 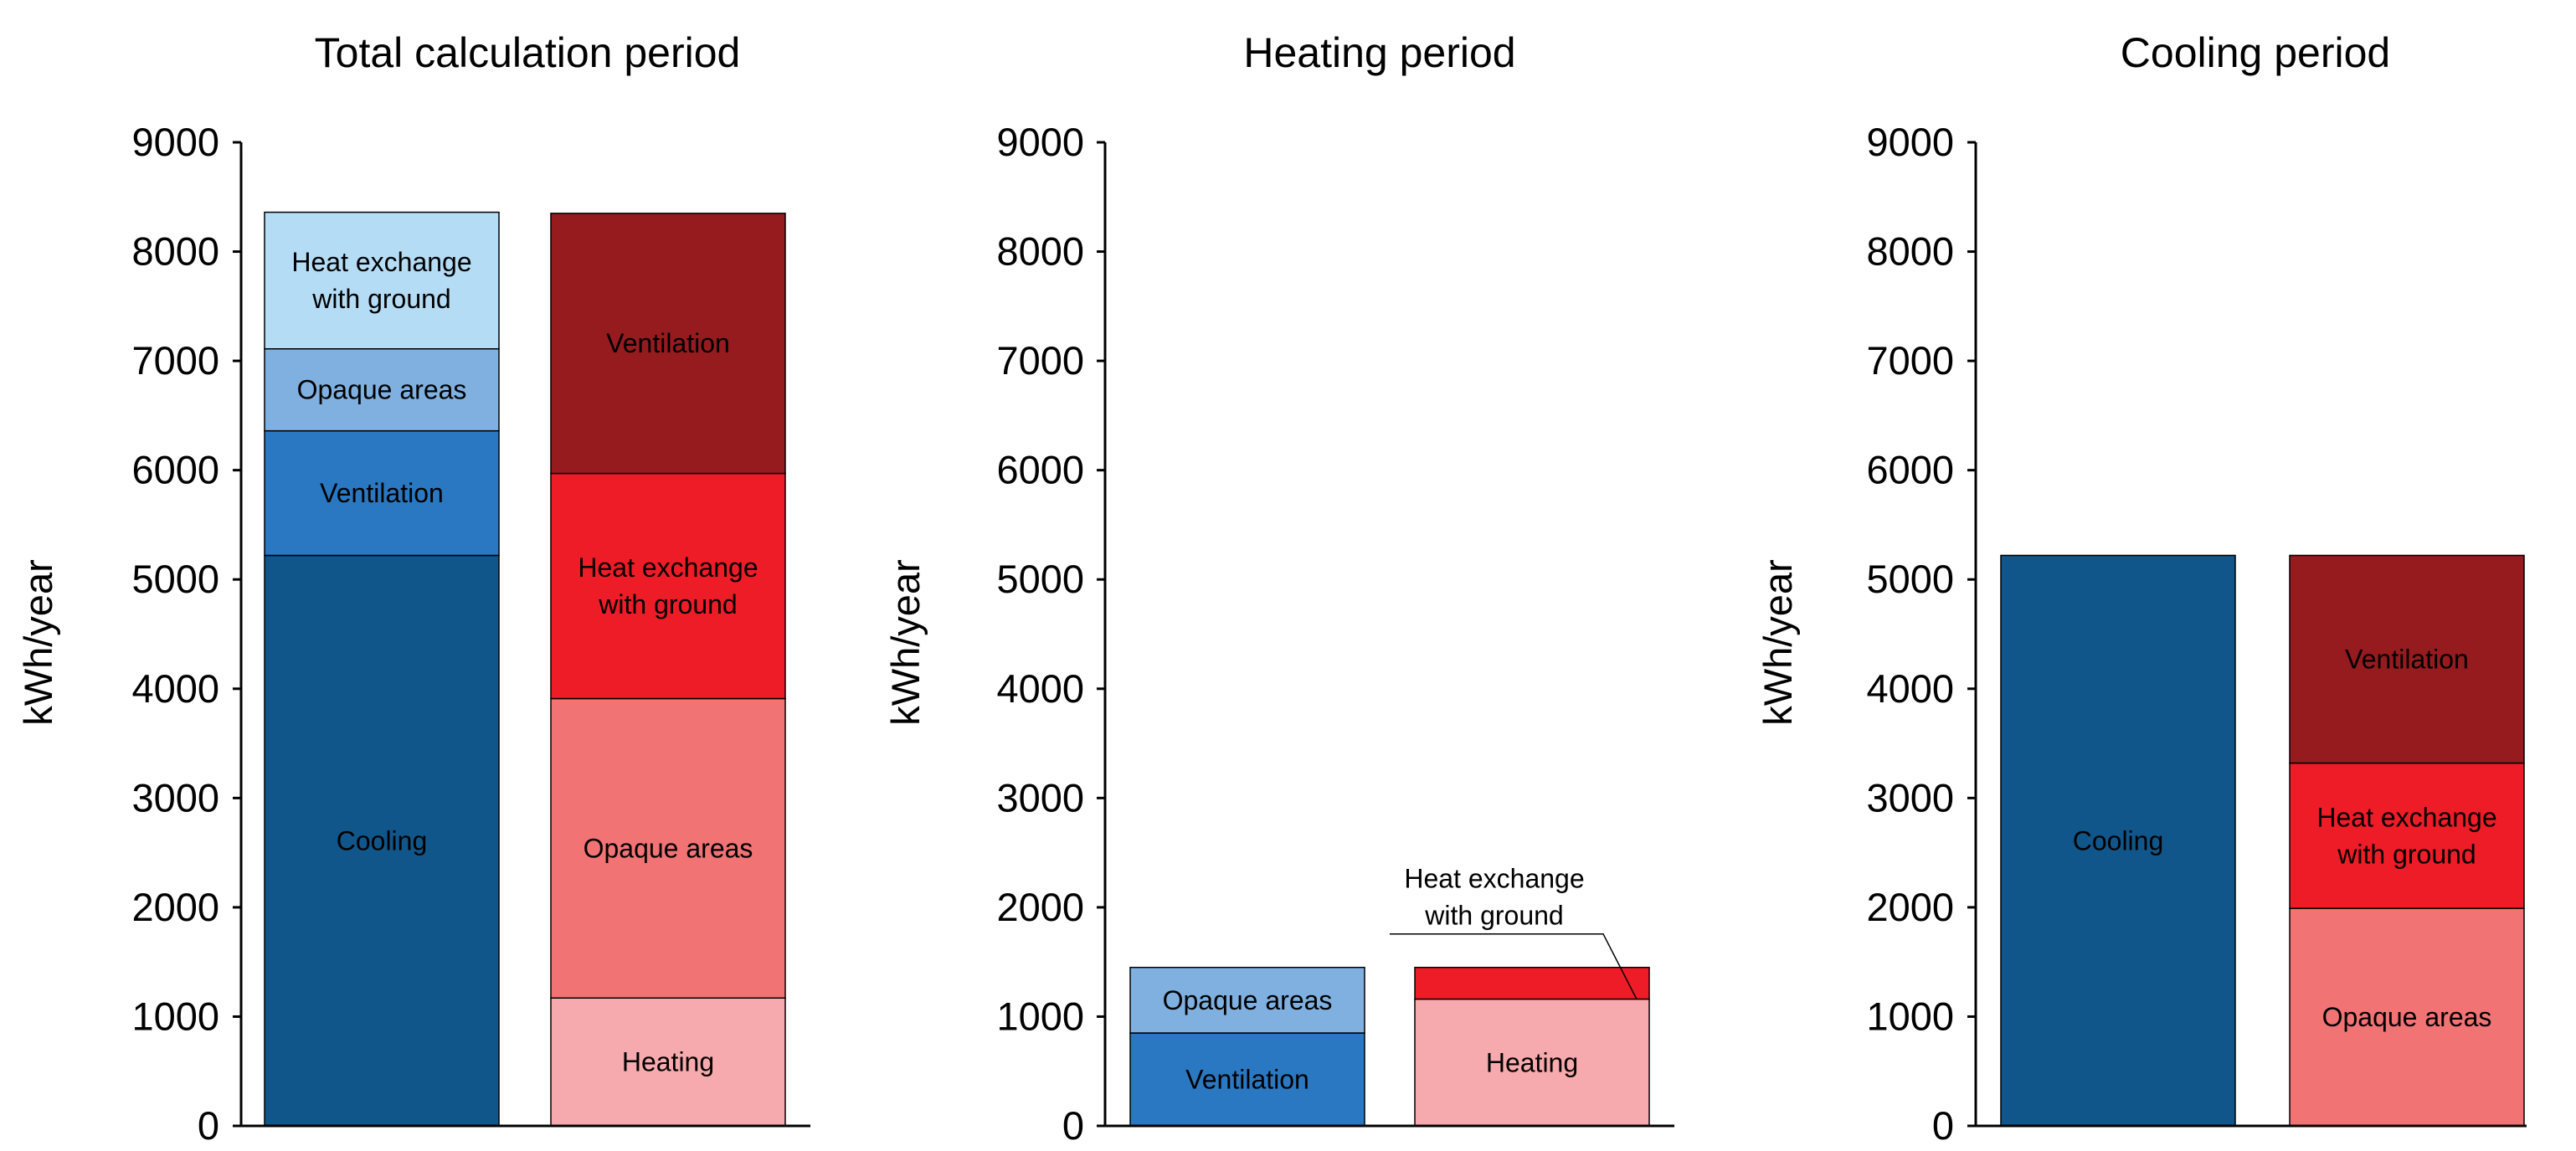 What do you see at coordinates (528, 53) in the screenshot?
I see `chart-title: Total calculation period` at bounding box center [528, 53].